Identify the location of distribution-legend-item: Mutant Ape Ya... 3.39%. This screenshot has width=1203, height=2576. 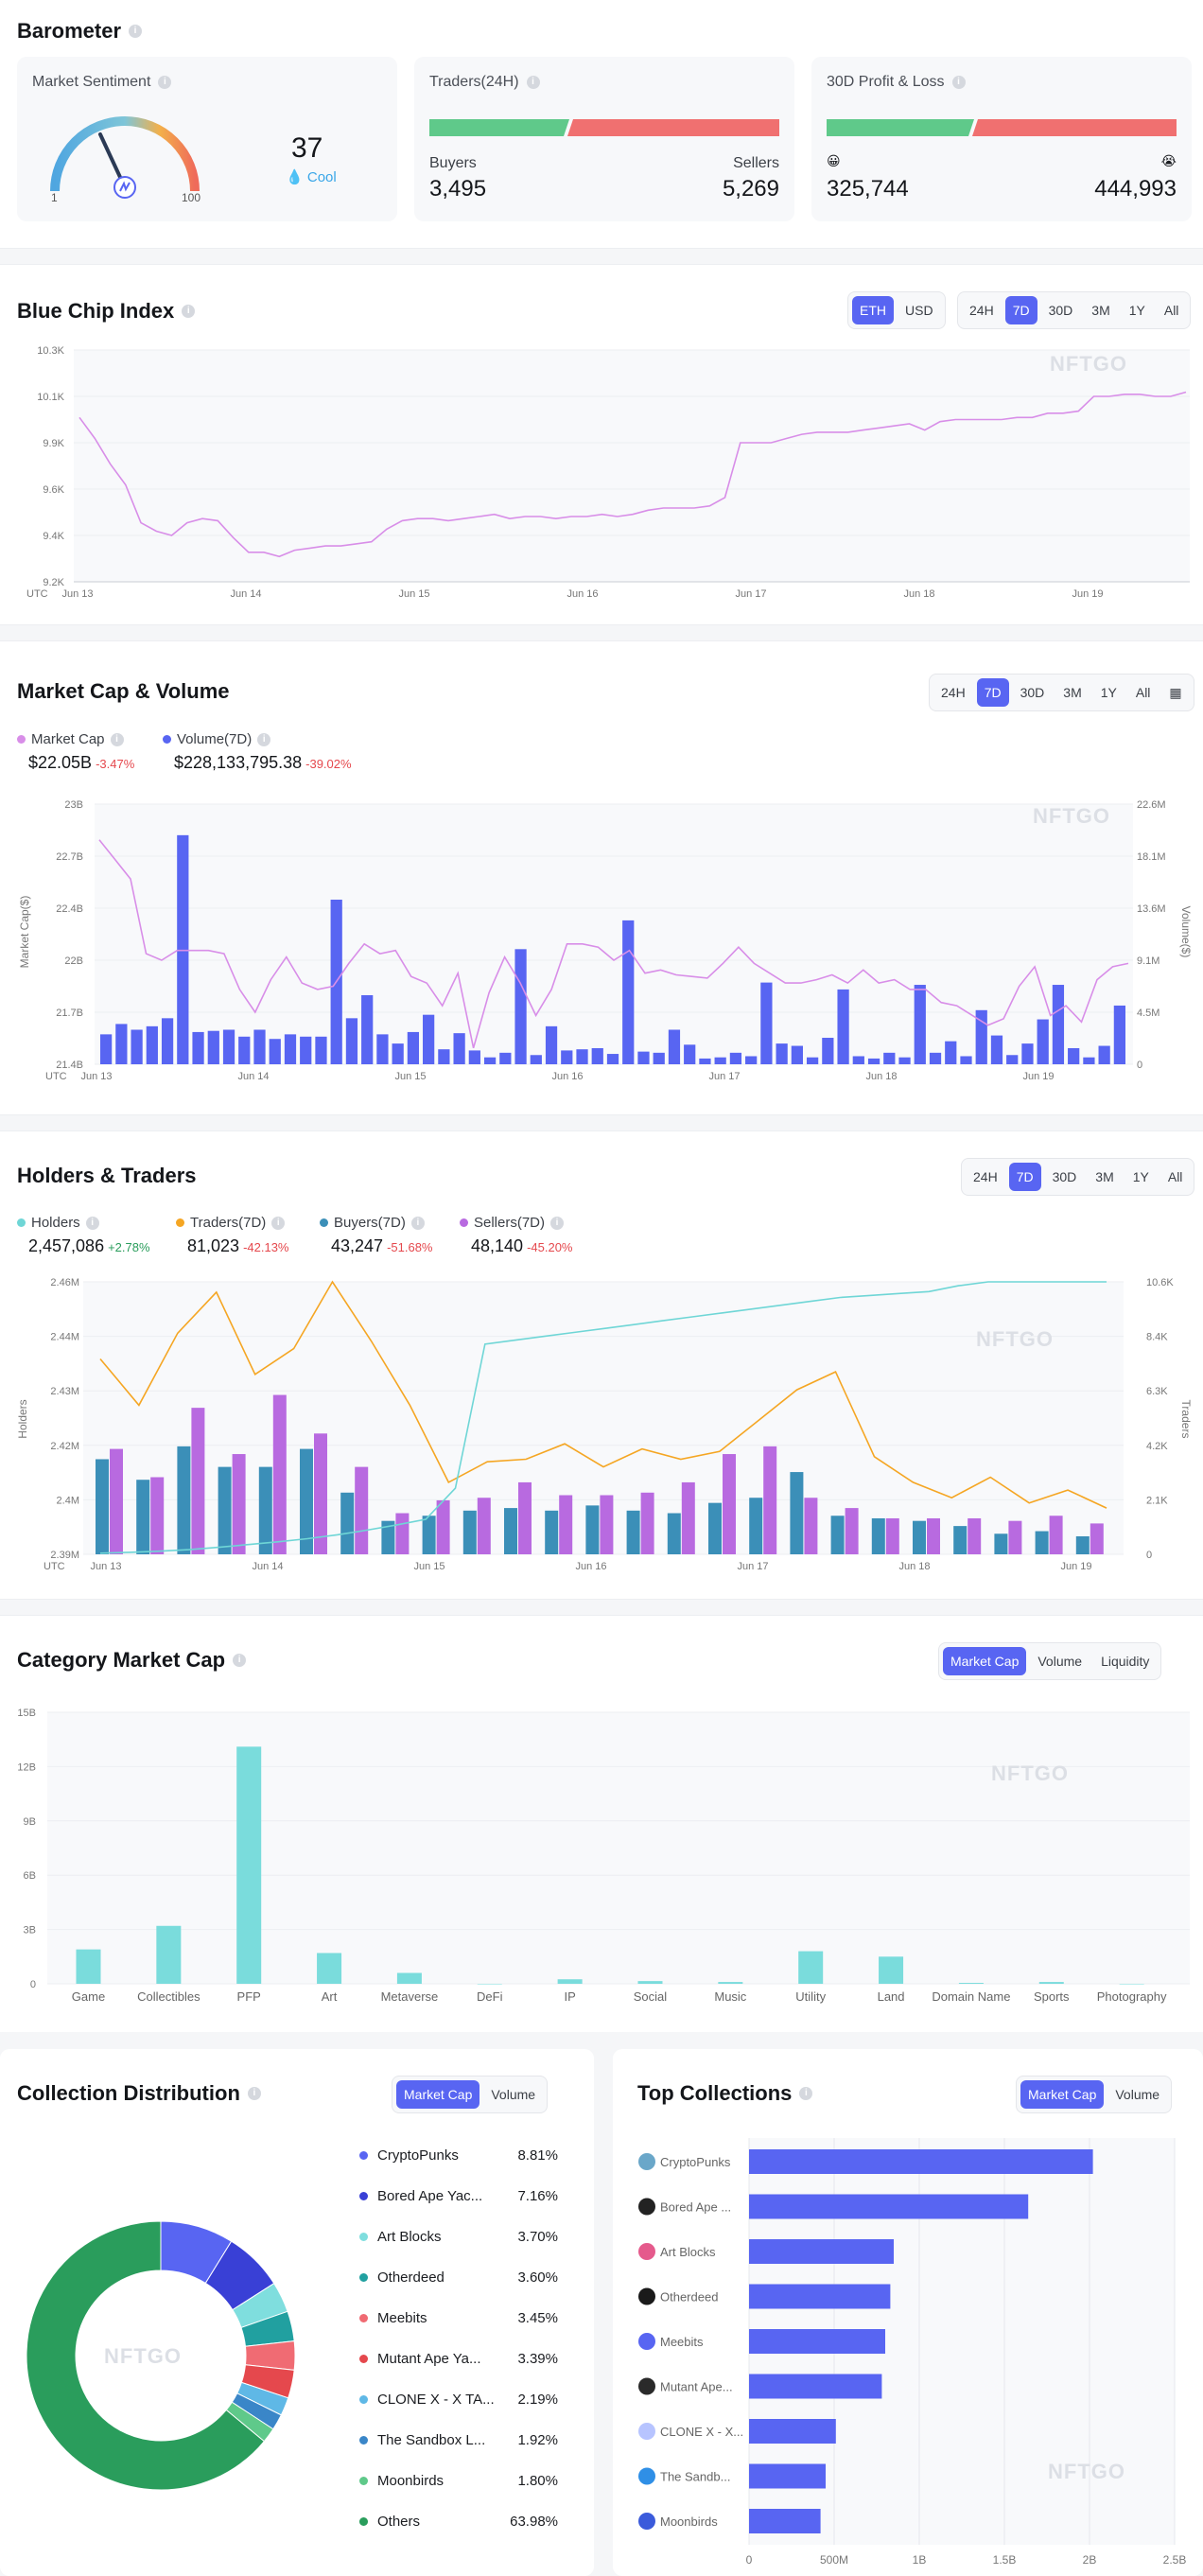
(459, 2359).